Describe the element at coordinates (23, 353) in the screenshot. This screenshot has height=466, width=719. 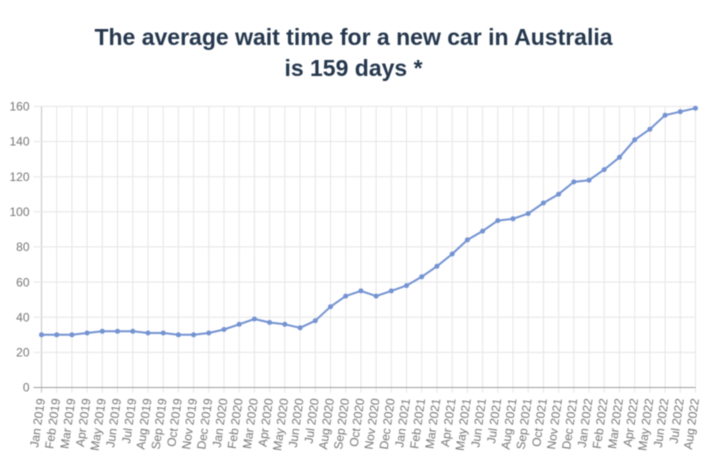
I see `svg-text: 20` at that location.